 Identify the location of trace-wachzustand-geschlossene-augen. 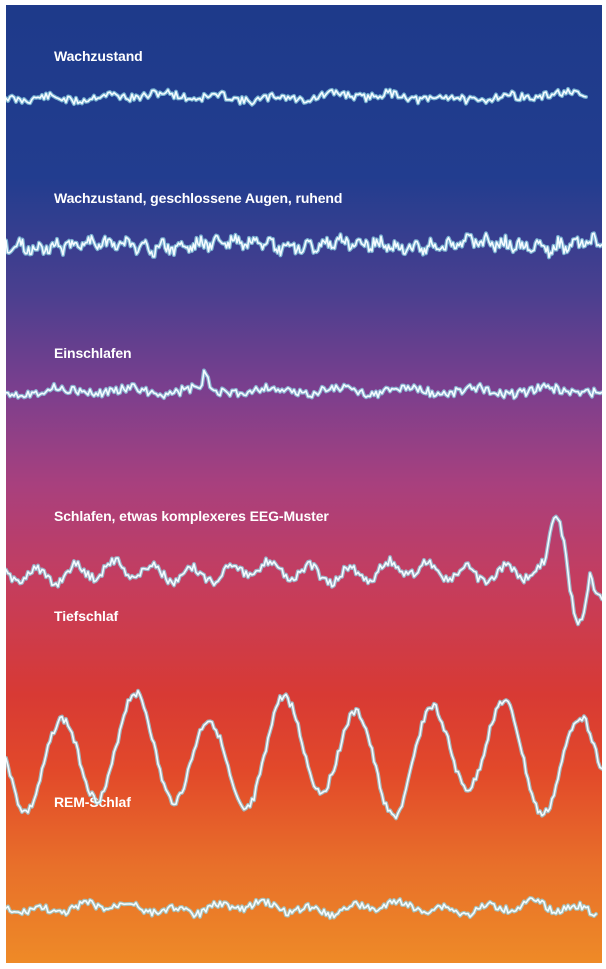
(304, 245).